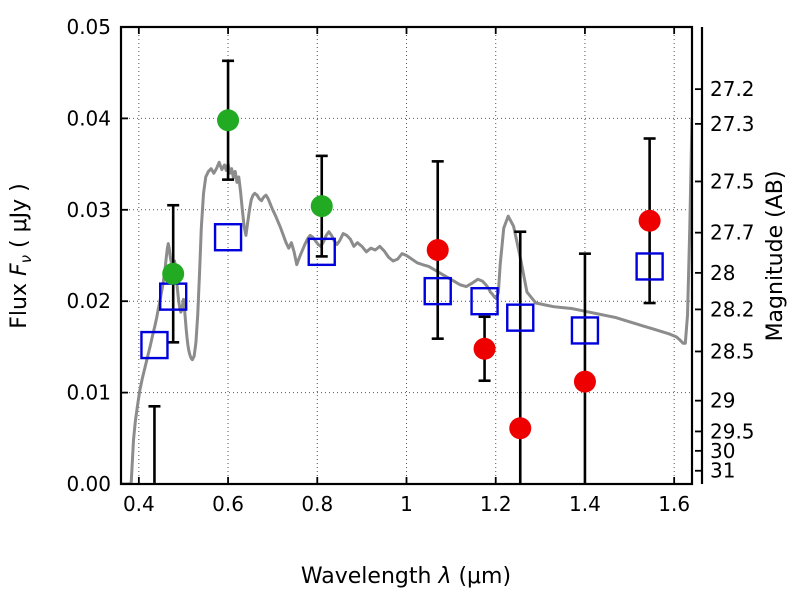 This screenshot has width=800, height=600. What do you see at coordinates (19, 269) in the screenshot?
I see `y-axis-title-symbol: F` at bounding box center [19, 269].